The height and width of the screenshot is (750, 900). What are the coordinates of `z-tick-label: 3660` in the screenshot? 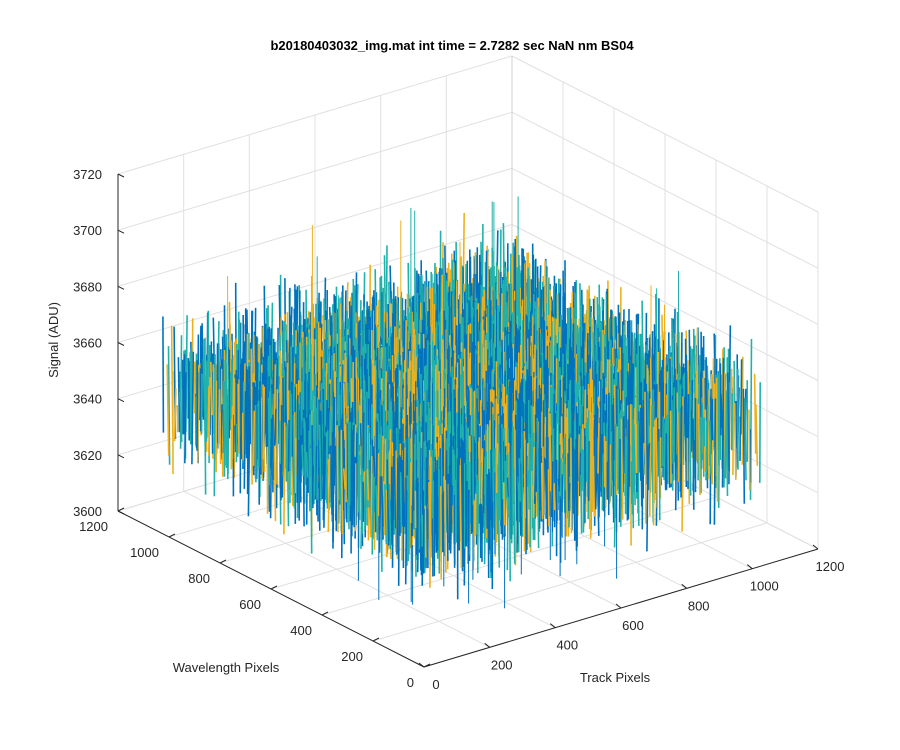 It's located at (87, 343).